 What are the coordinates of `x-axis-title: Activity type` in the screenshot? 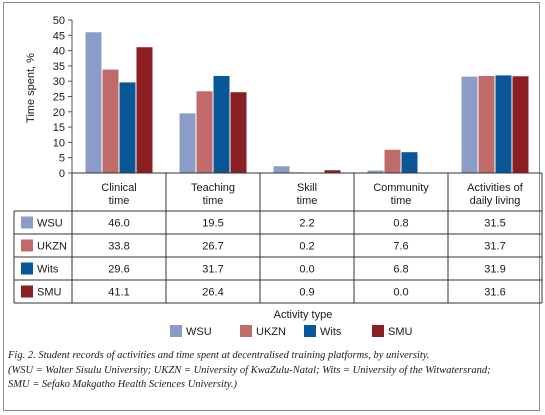 It's located at (303, 315).